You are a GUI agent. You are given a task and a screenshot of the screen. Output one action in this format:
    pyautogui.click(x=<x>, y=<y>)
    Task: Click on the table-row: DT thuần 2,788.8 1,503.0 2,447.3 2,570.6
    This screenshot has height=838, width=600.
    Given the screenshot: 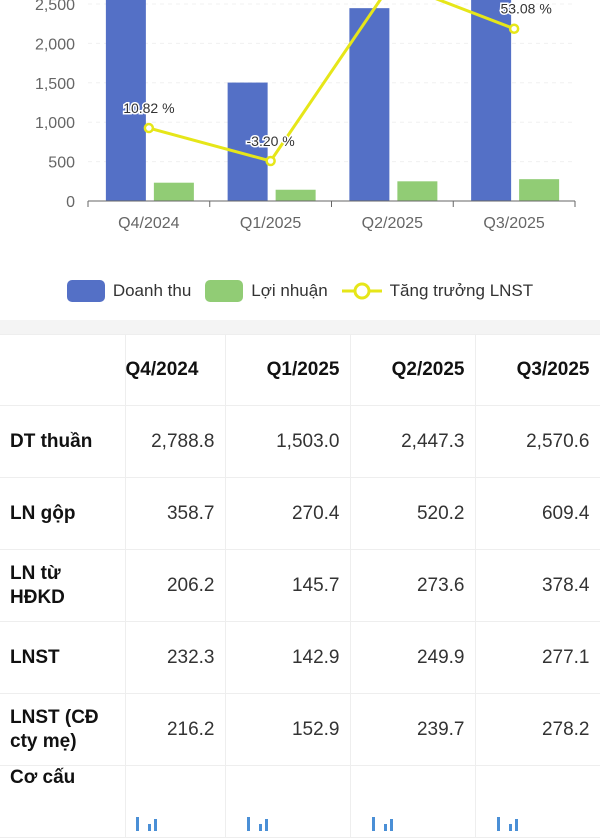 What is the action you would take?
    pyautogui.click(x=300, y=441)
    